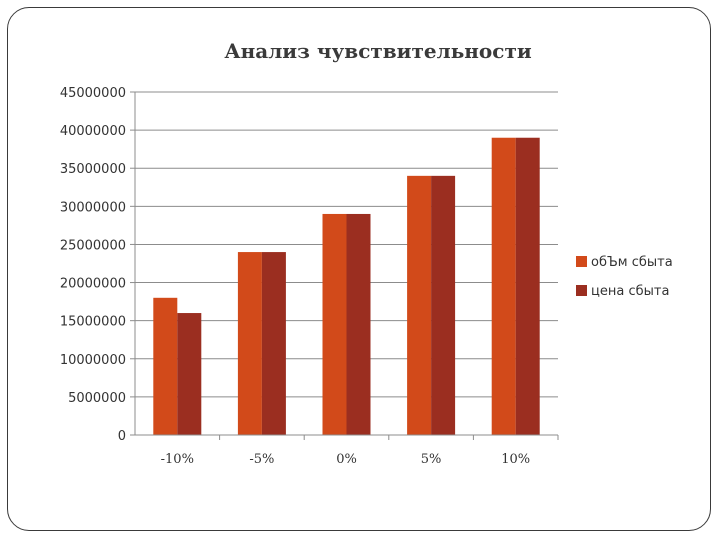  I want to click on y-tick-label: 20000000, so click(93, 284).